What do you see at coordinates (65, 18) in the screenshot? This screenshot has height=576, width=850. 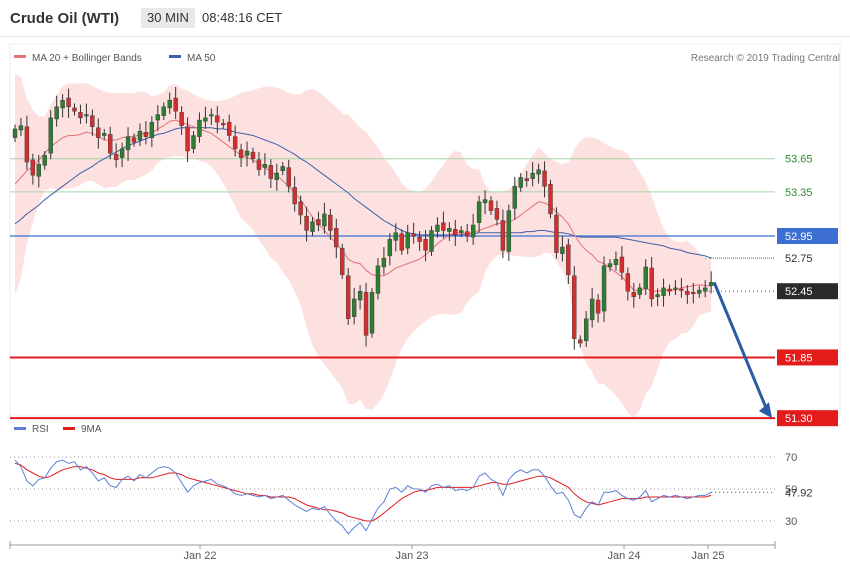 I see `instrument-title: Crude Oil (WTI)` at bounding box center [65, 18].